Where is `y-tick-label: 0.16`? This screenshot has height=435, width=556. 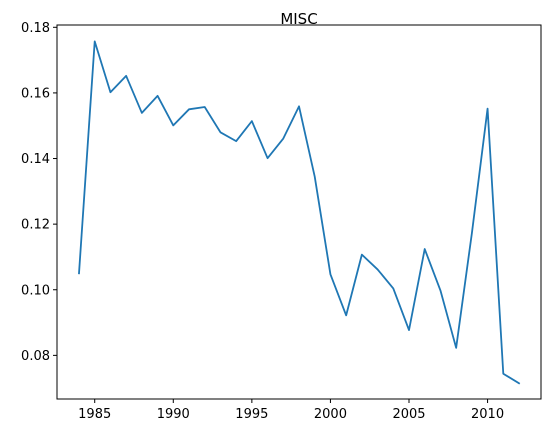 y-tick-label: 0.16 is located at coordinates (35, 93).